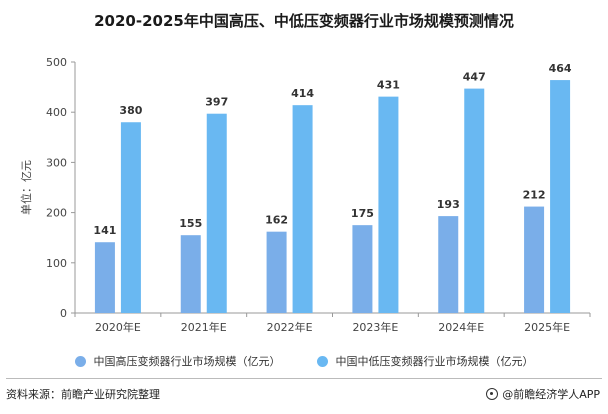  What do you see at coordinates (56, 62) in the screenshot?
I see `y-tick-label: 500` at bounding box center [56, 62].